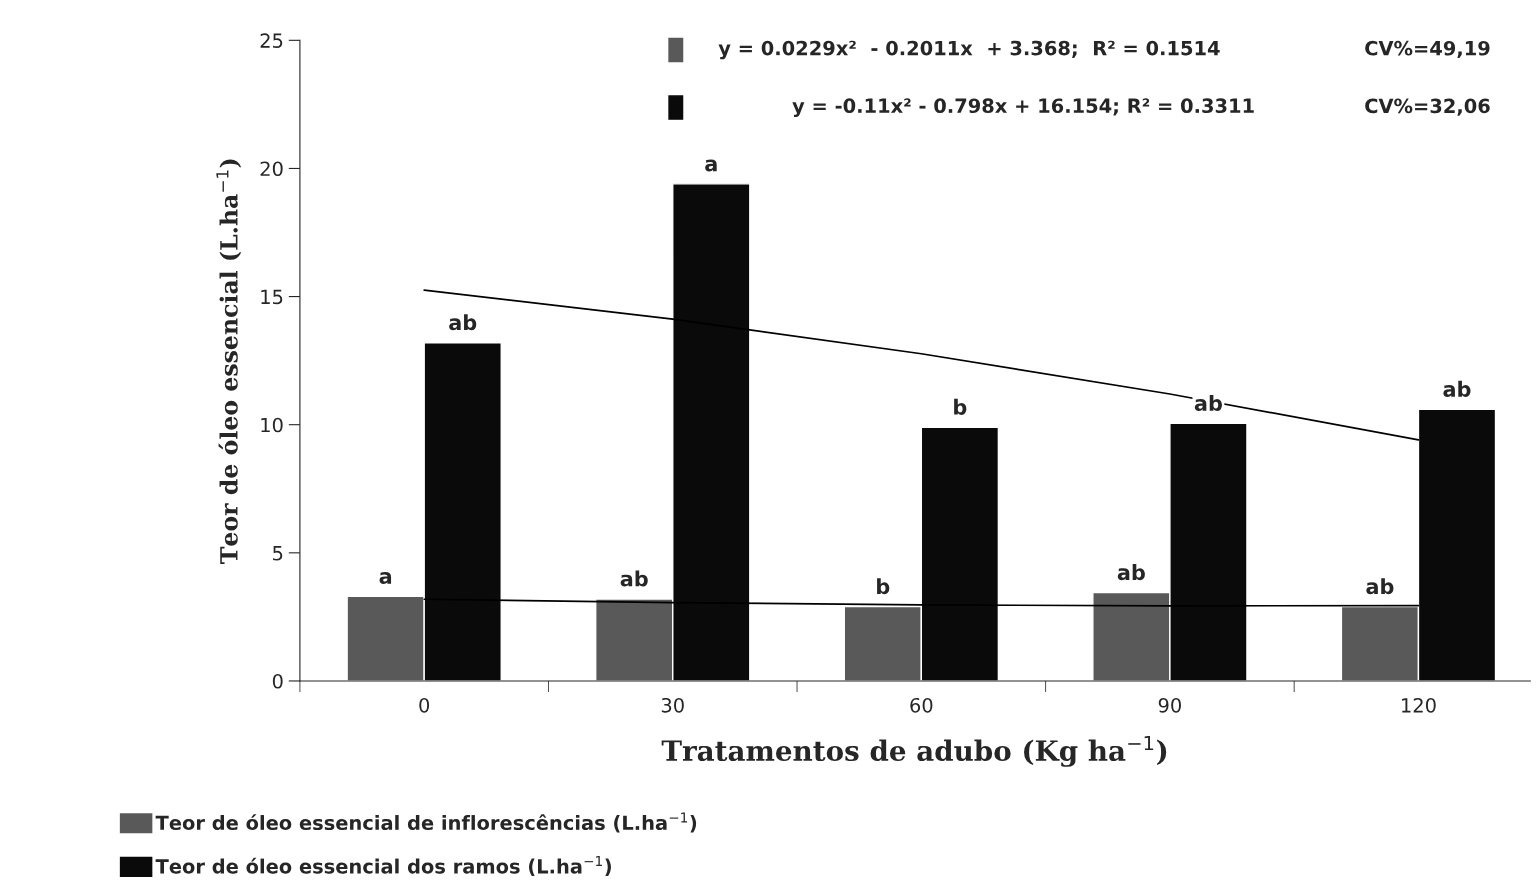 This screenshot has width=1538, height=896. I want to click on y-tick-label: 0, so click(277, 681).